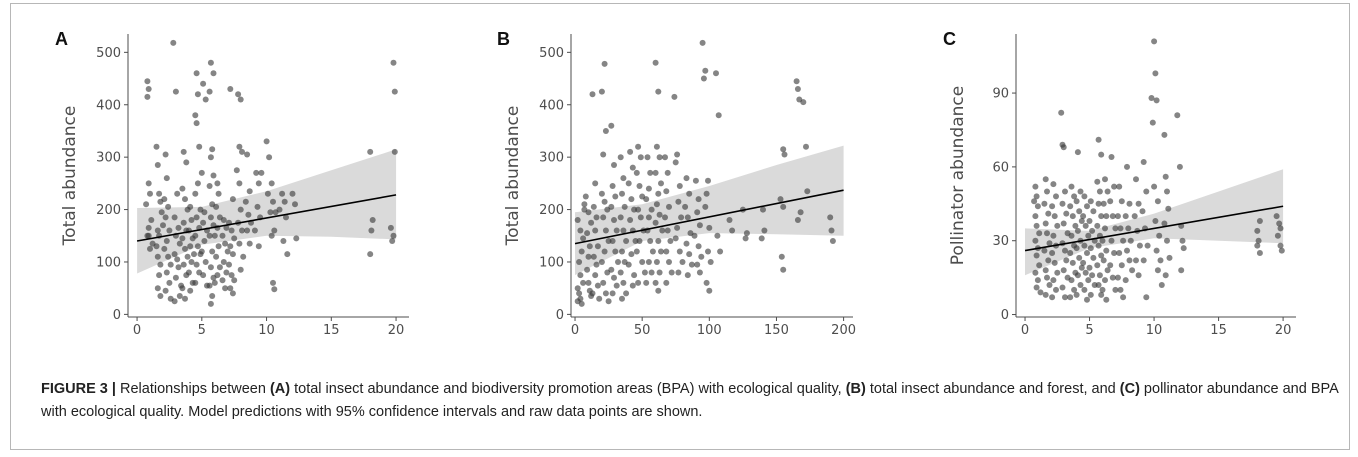 This screenshot has height=457, width=1358. I want to click on caption-text: total insect abundance and forest, and, so click(992, 389).